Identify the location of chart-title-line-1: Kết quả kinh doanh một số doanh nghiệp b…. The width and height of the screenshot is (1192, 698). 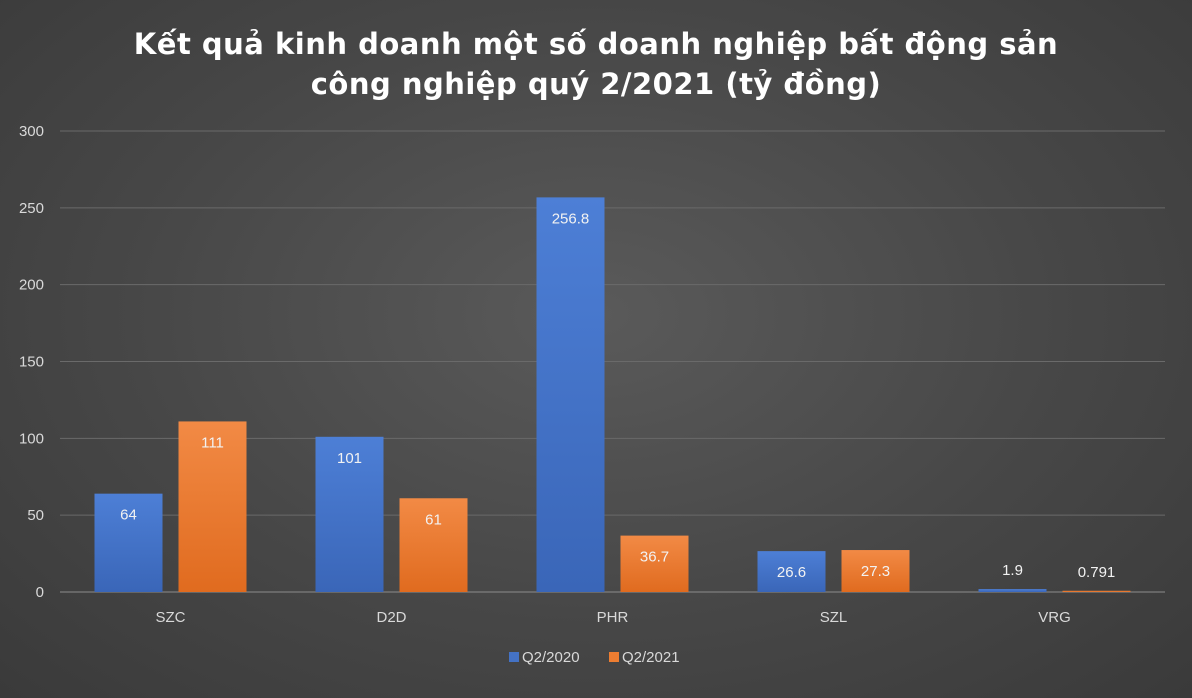
(596, 44).